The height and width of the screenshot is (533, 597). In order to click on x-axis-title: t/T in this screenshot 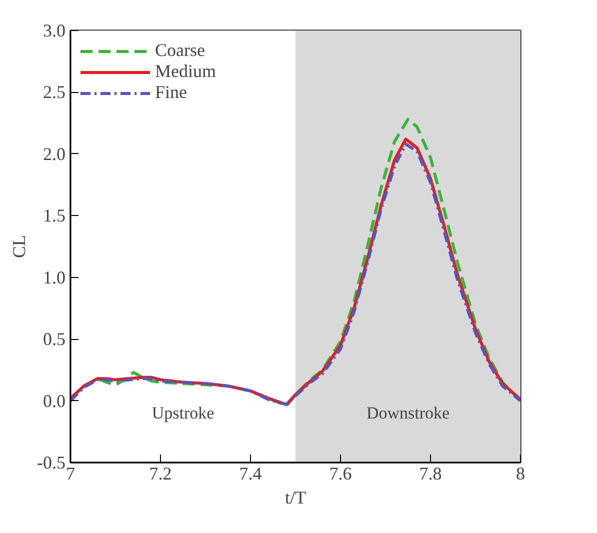, I will do `click(295, 498)`.